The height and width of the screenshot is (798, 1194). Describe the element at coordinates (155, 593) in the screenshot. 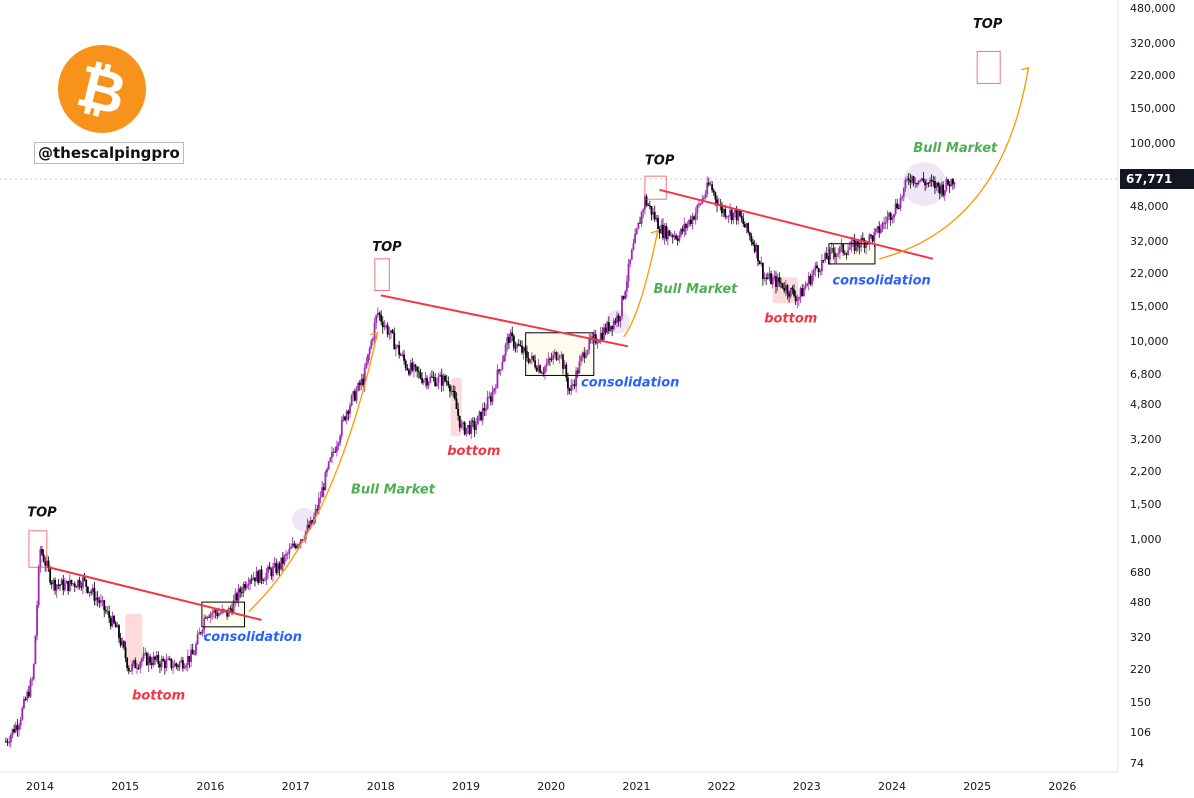

I see `downtrend-line` at that location.